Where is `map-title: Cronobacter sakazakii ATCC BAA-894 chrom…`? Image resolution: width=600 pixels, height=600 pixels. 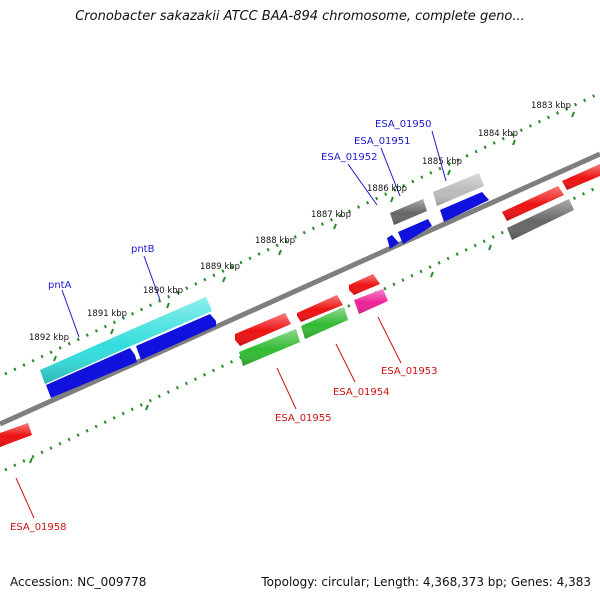
map-title: Cronobacter sakazakii ATCC BAA-894 chrom… is located at coordinates (300, 16).